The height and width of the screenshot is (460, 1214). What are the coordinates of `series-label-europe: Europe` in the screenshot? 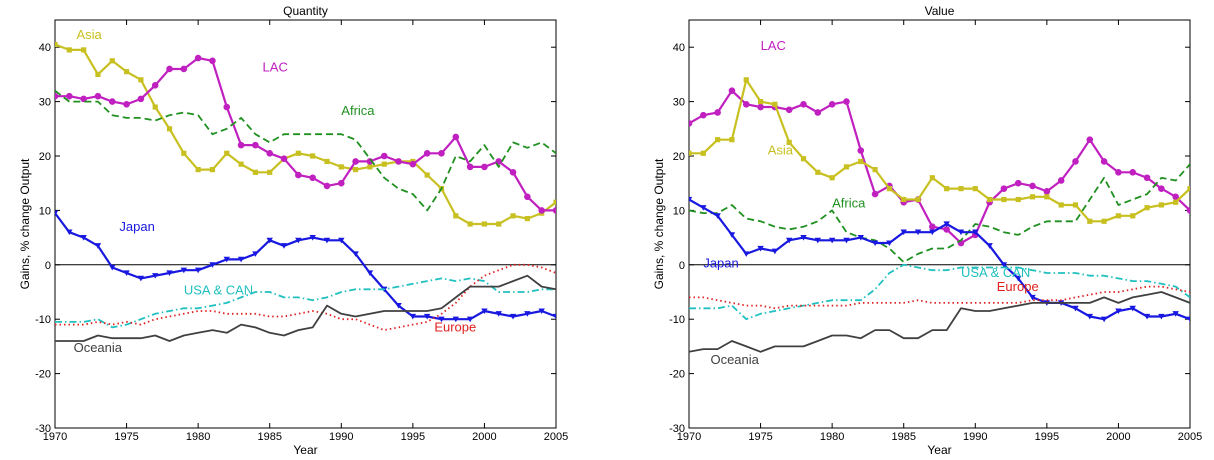 It's located at (1018, 286).